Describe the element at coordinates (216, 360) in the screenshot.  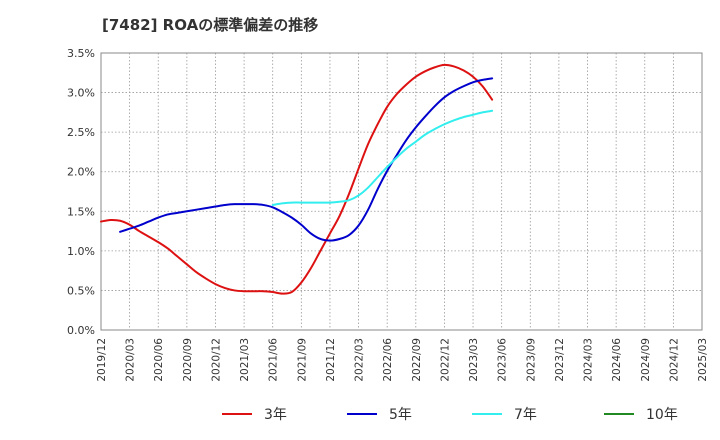
I see `x-tick-label: 2020/12` at that location.